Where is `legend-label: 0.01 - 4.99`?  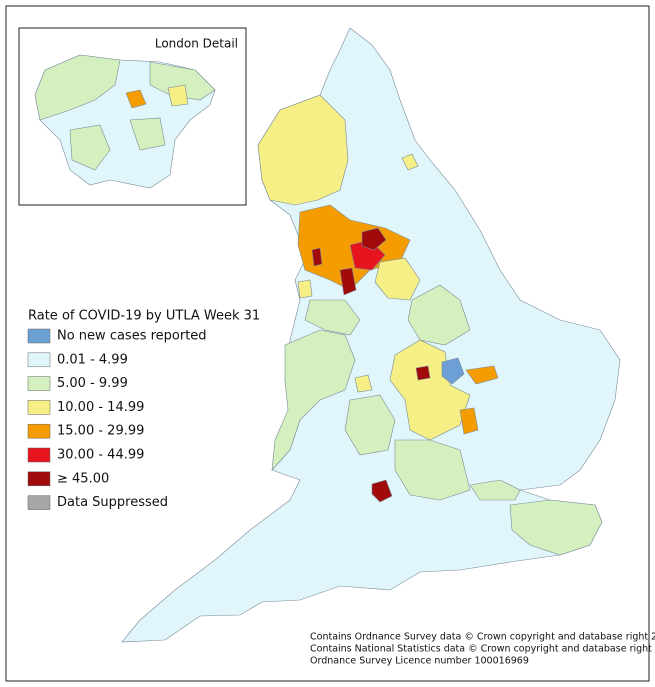
legend-label: 0.01 - 4.99 is located at coordinates (92, 359).